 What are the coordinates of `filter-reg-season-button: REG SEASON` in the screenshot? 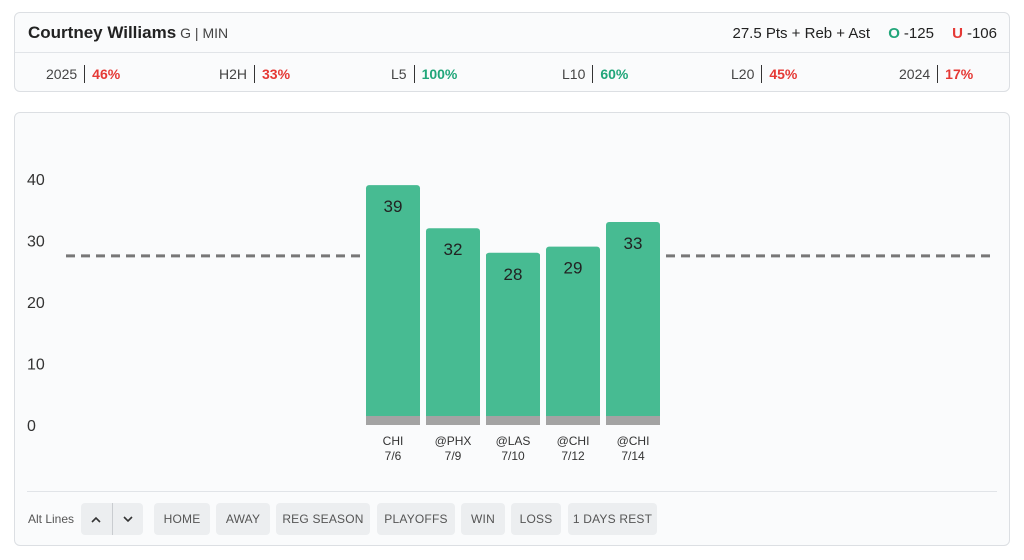 It's located at (323, 519).